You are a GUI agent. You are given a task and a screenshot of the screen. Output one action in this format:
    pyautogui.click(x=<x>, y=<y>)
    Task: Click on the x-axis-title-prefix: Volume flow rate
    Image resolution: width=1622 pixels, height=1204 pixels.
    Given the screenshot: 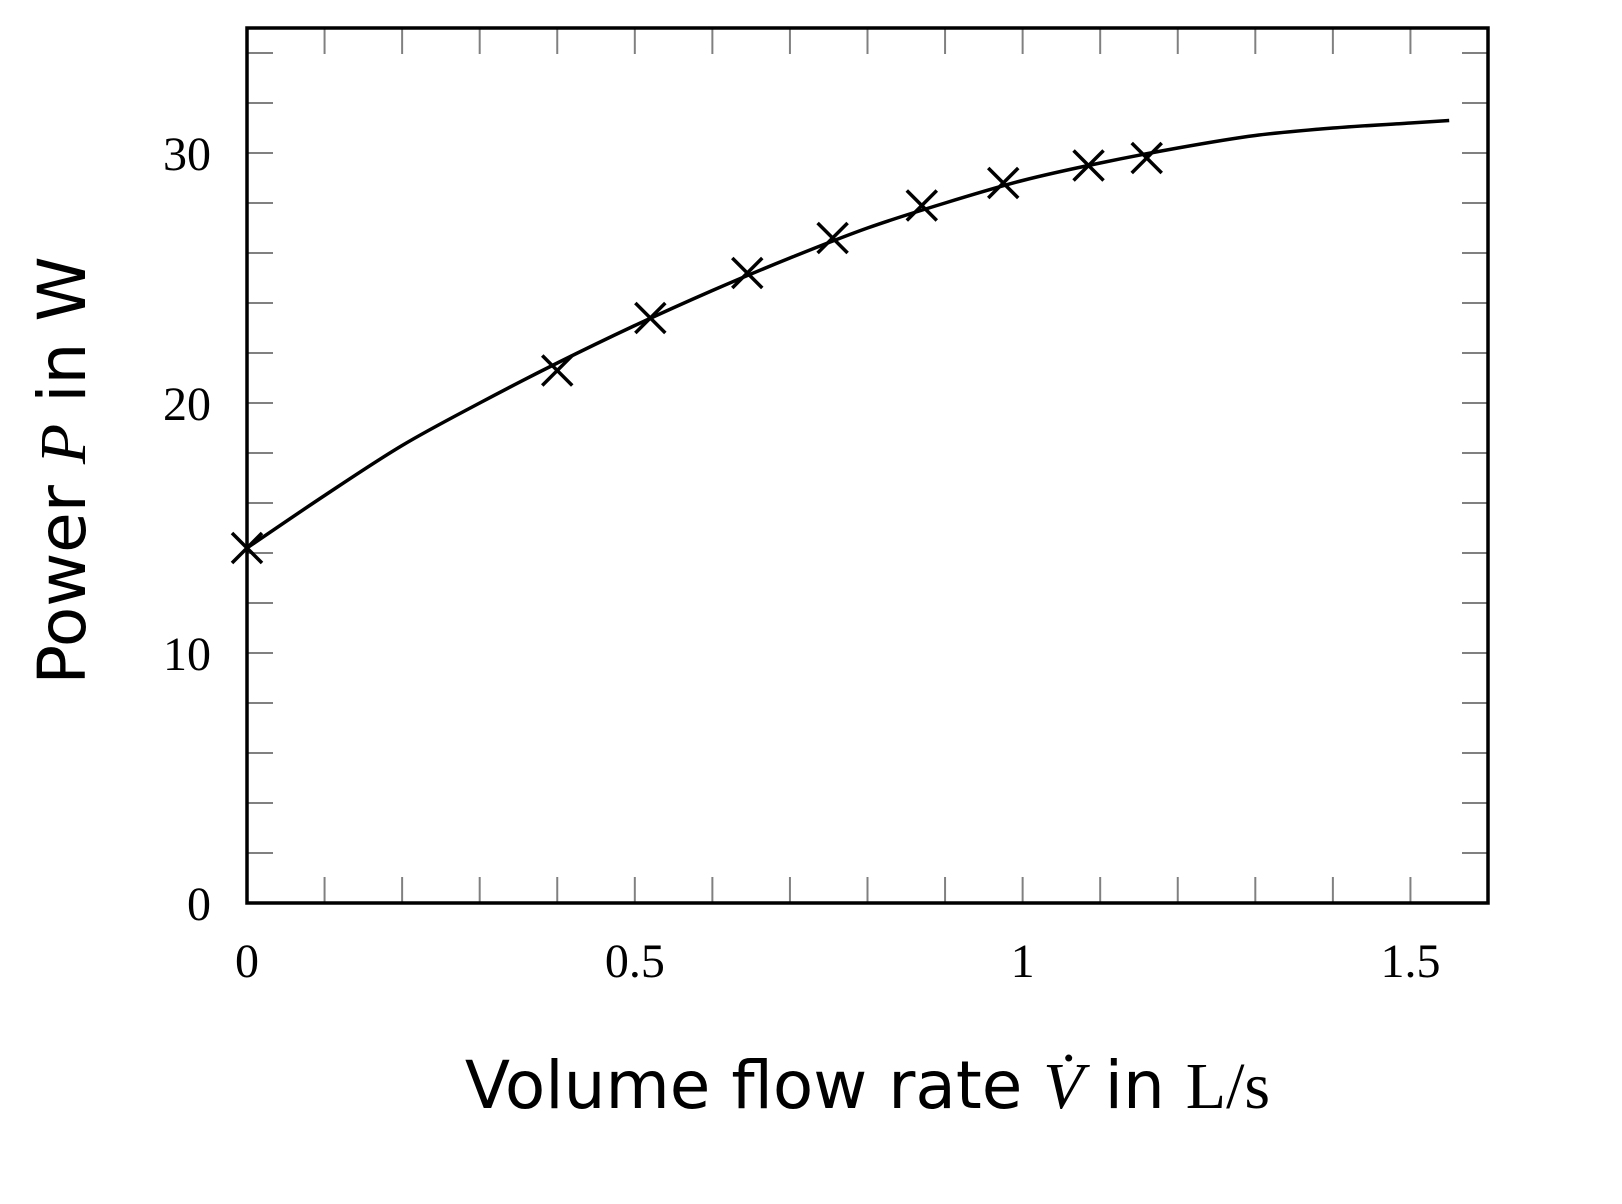 What is the action you would take?
    pyautogui.click(x=754, y=1085)
    